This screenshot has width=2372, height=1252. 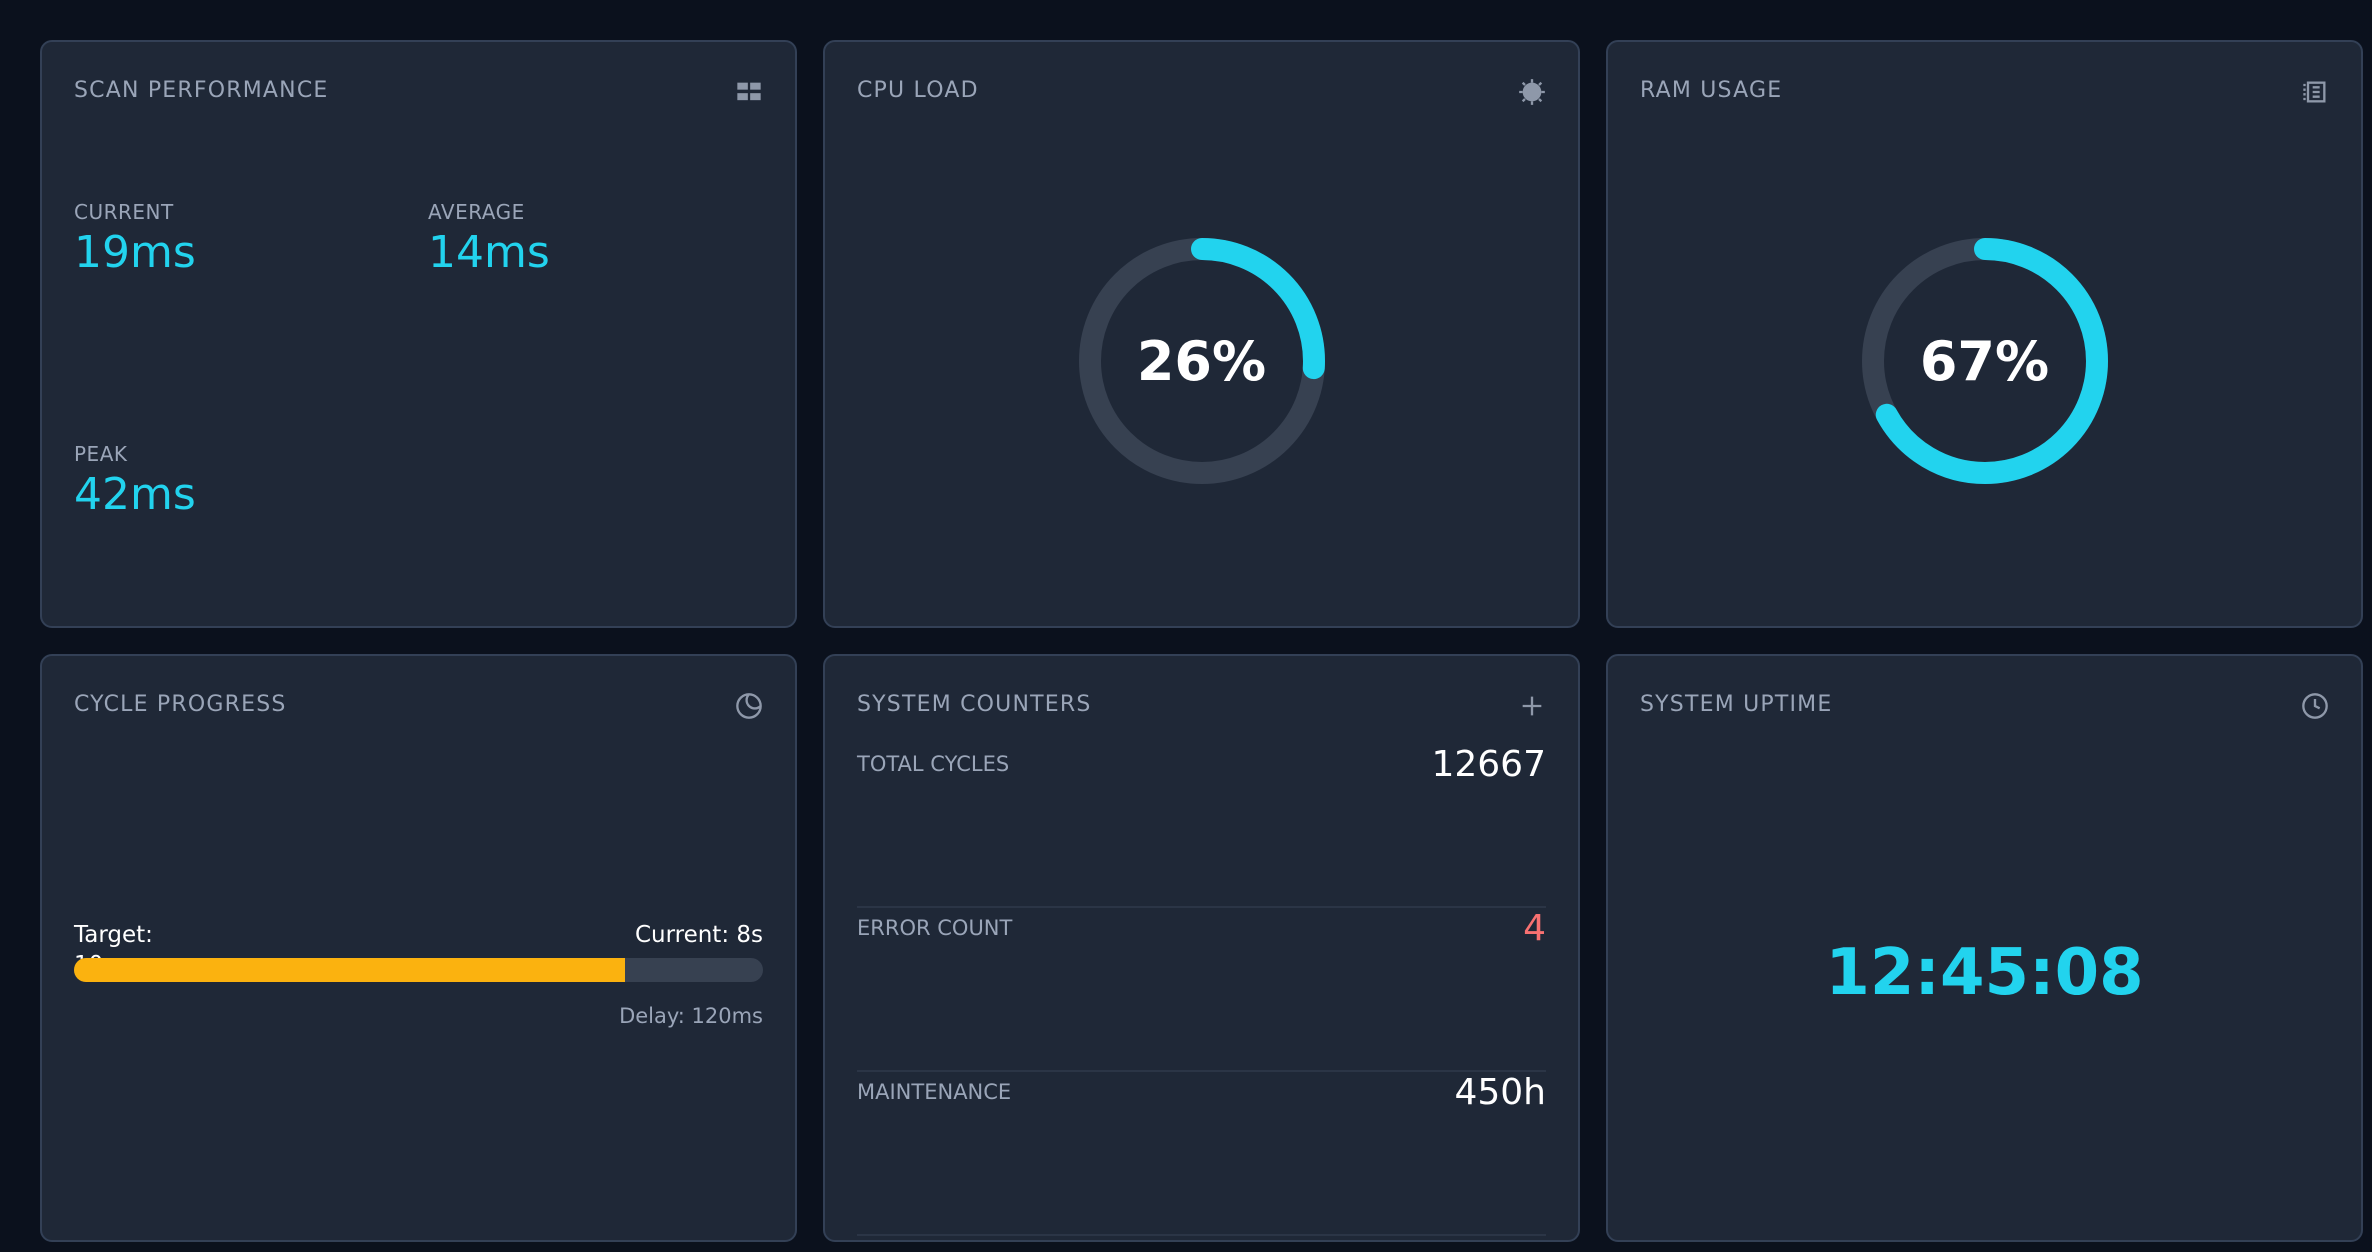 What do you see at coordinates (1500, 1092) in the screenshot?
I see `counter-value: 450h` at bounding box center [1500, 1092].